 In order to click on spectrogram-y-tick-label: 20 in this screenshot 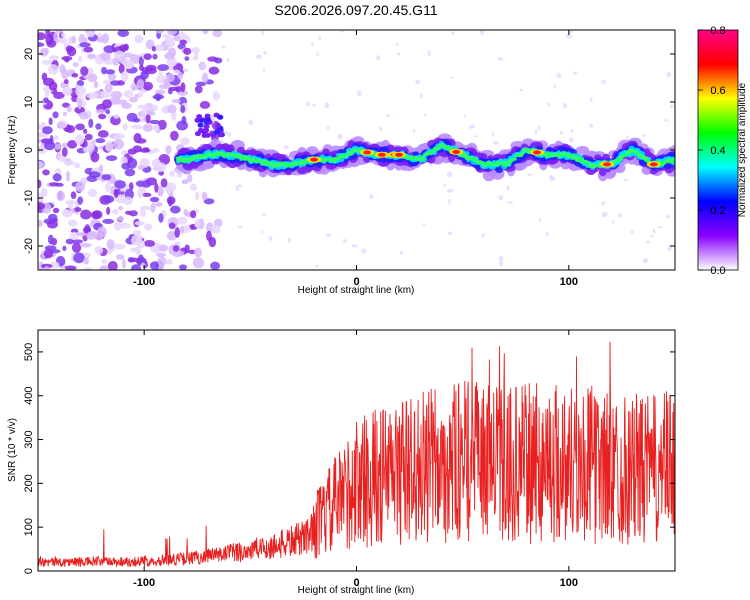, I will do `click(29, 54)`.